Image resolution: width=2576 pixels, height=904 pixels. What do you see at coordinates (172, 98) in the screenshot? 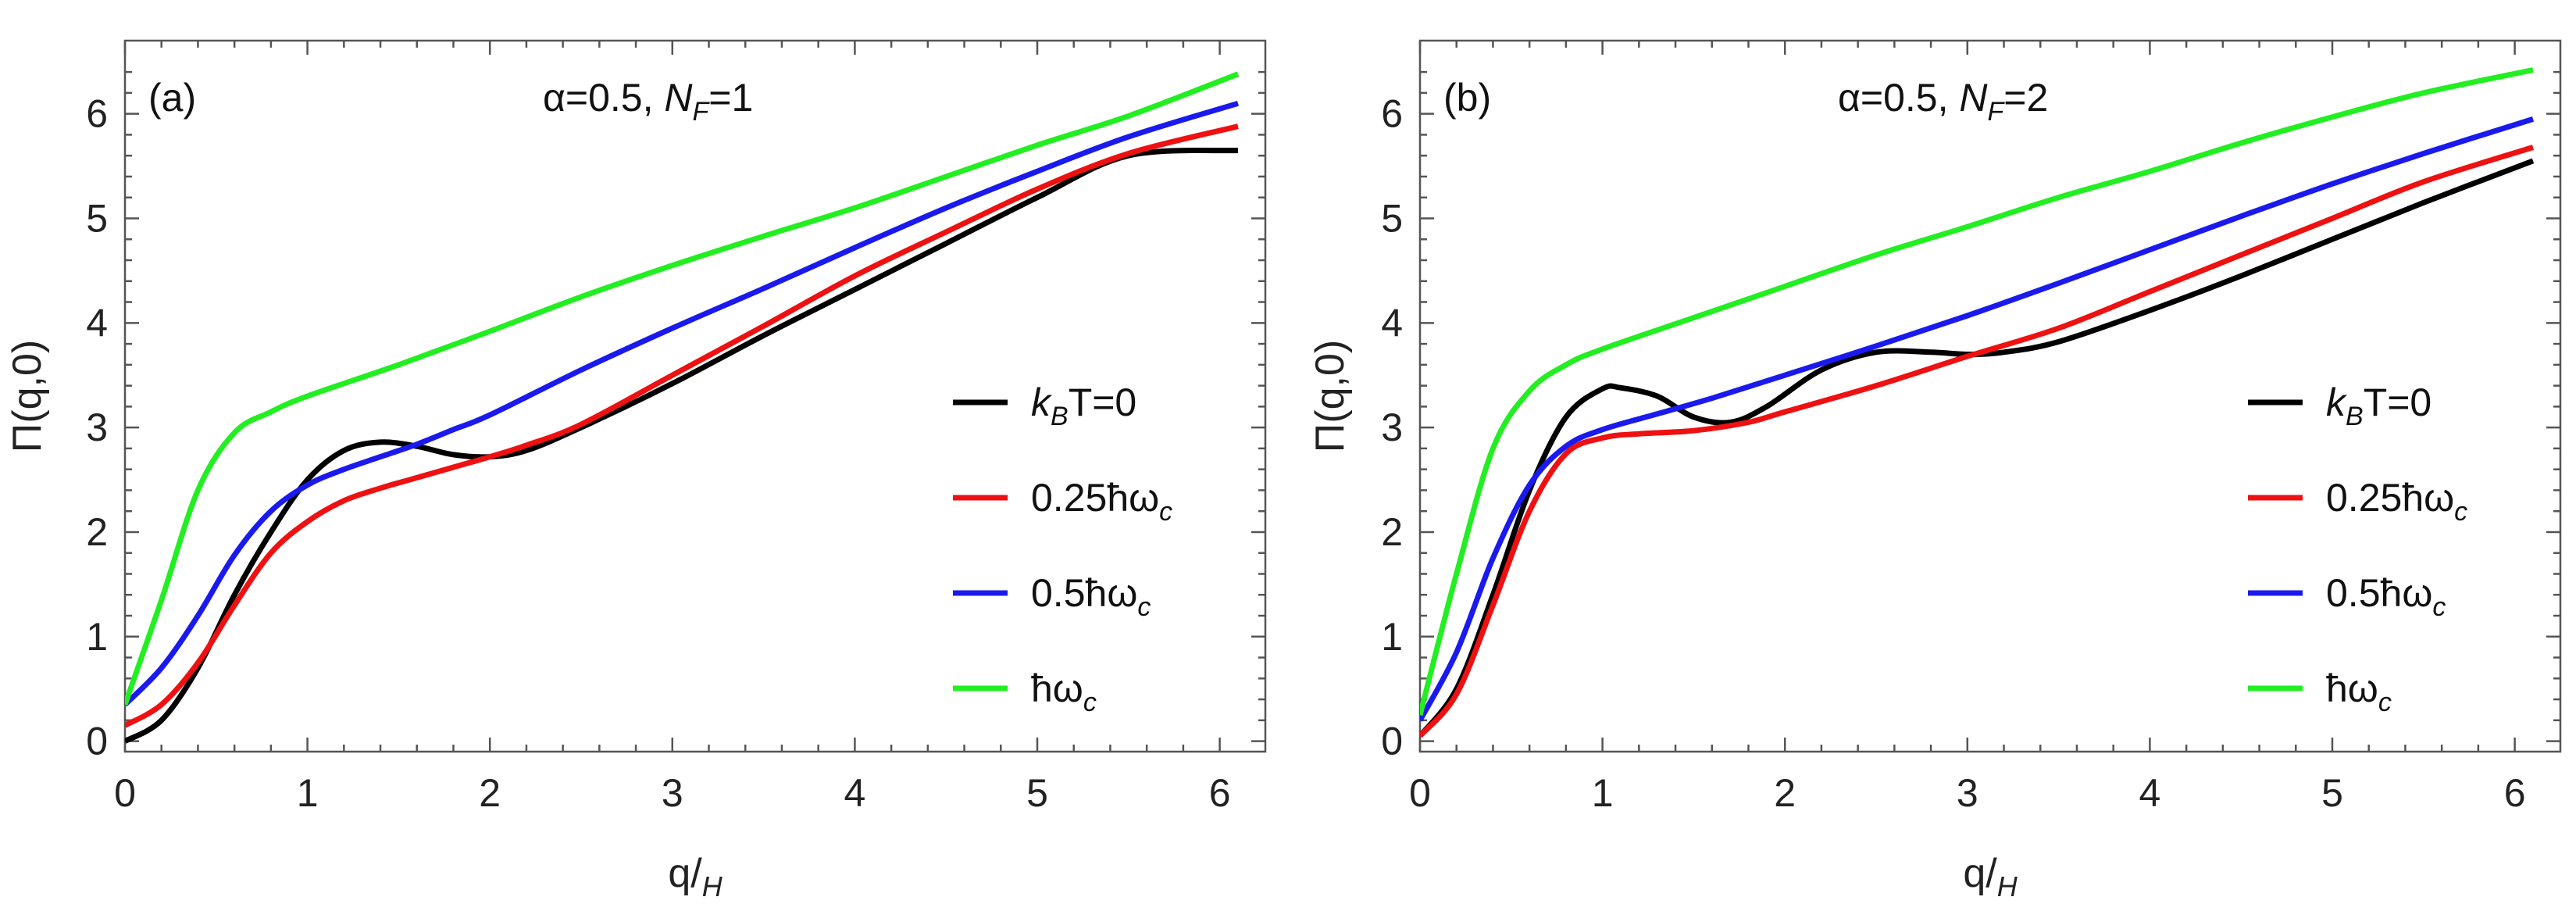
I see `panel-label: (a)` at bounding box center [172, 98].